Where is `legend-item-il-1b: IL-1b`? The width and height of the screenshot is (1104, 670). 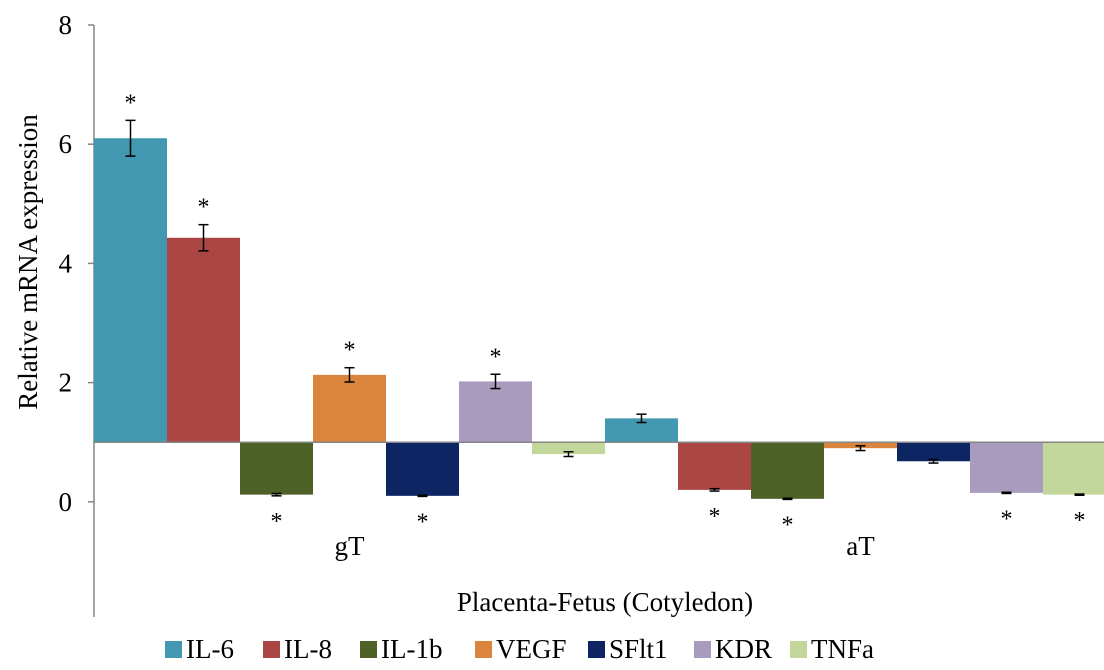 legend-item-il-1b: IL-1b is located at coordinates (401, 649).